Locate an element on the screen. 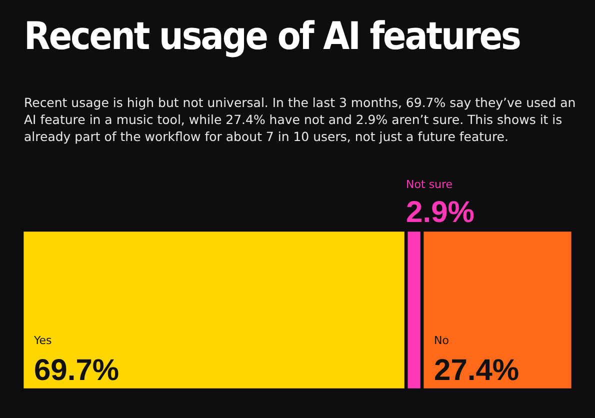  series-label: Yes is located at coordinates (42, 340).